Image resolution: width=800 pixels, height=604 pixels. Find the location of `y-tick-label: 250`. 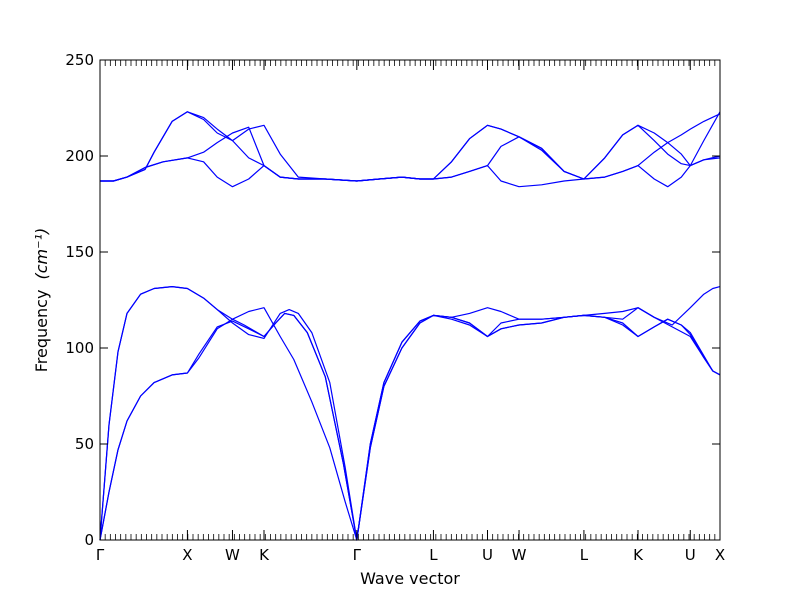

y-tick-label: 250 is located at coordinates (79, 60).